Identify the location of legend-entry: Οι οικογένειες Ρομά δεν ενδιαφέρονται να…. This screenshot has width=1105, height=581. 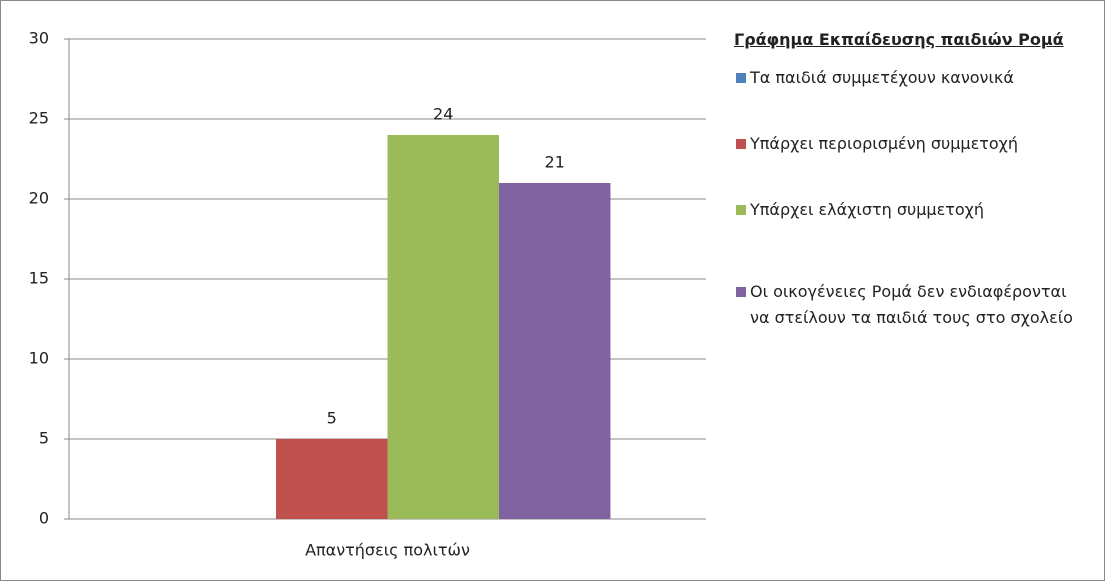
(911, 305).